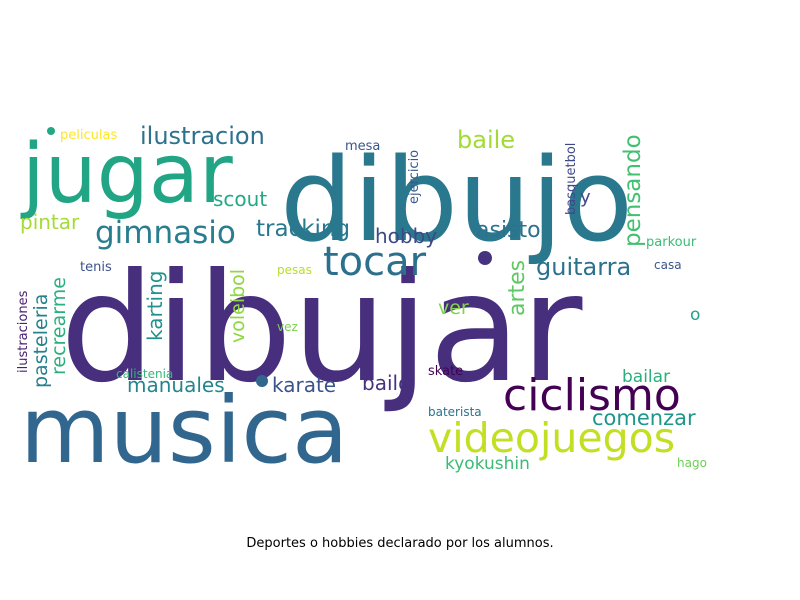 This screenshot has width=800, height=600. I want to click on word-ciclismo: ciclismo, so click(592, 395).